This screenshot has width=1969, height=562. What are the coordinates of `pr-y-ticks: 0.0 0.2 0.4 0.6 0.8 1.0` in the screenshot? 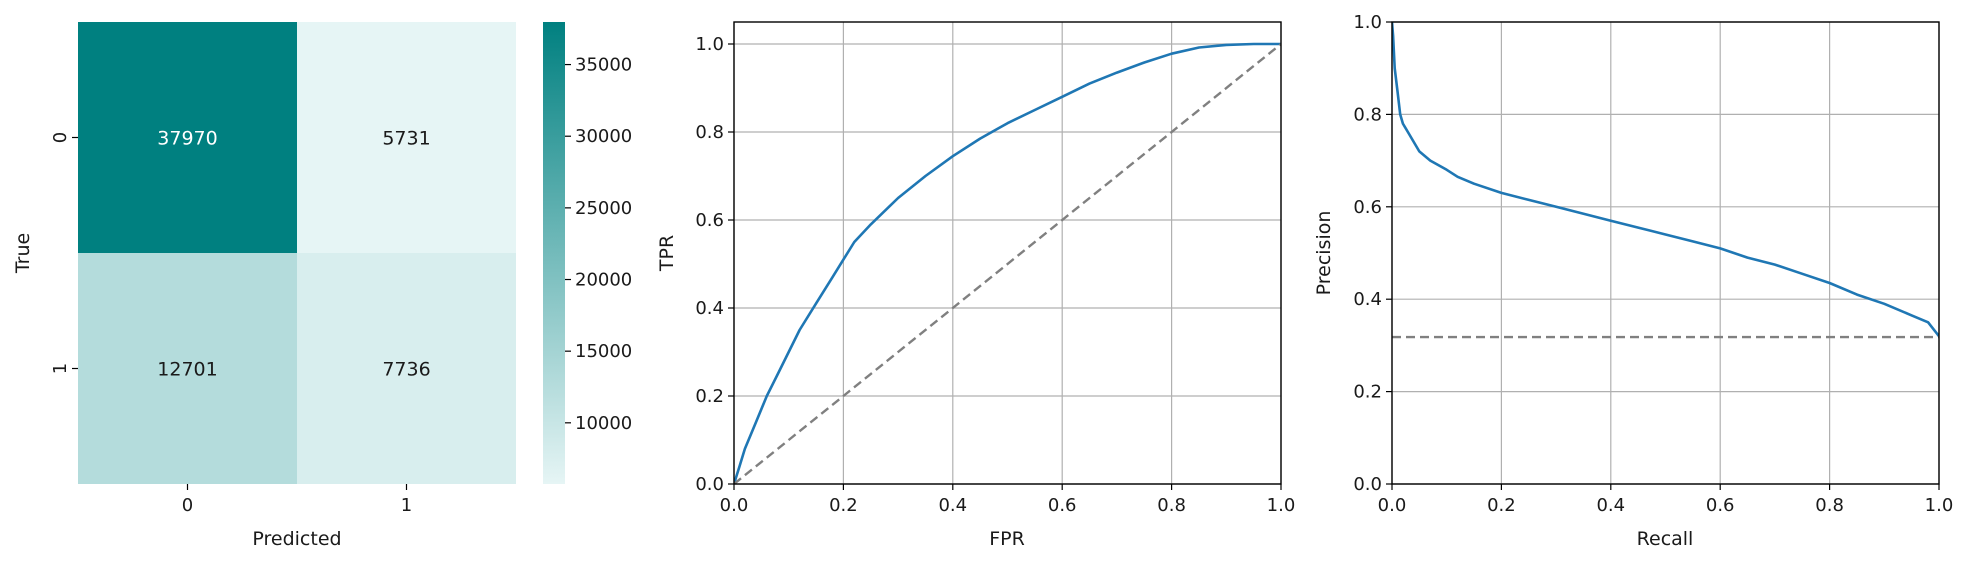 It's located at (1372, 253).